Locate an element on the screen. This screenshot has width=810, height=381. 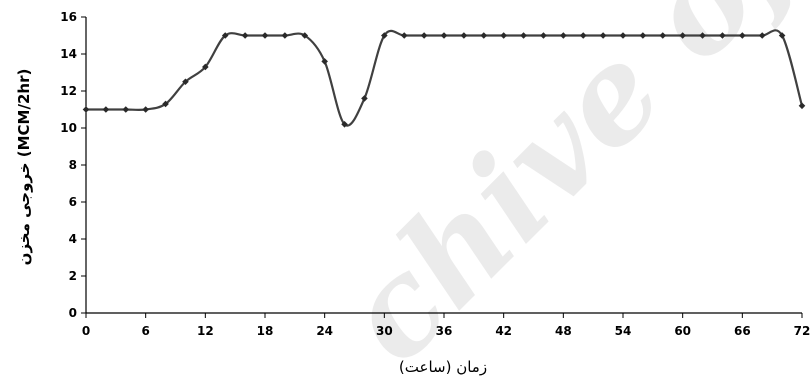
x-tick-label: 66 is located at coordinates (742, 331).